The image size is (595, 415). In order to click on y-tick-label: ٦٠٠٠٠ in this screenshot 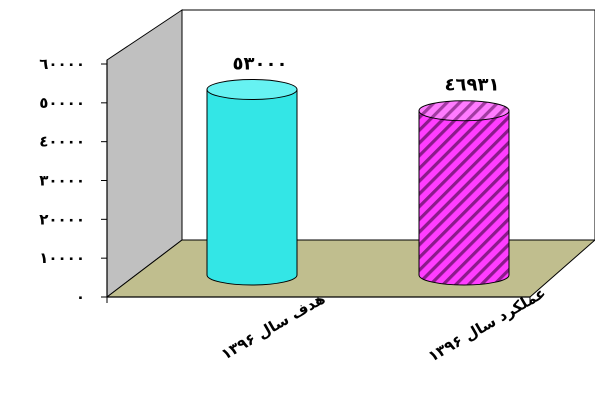, I will do `click(62, 64)`.